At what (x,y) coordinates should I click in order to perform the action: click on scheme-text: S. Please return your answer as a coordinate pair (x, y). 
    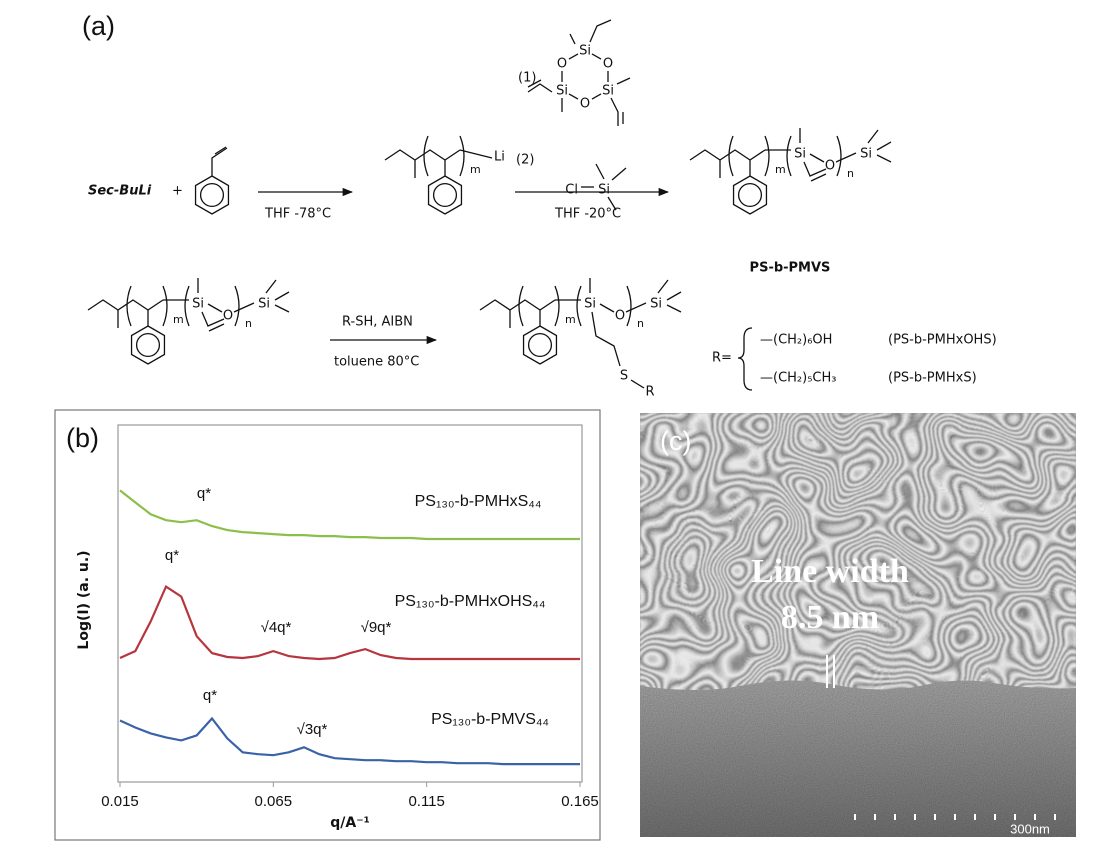
    Looking at the image, I should click on (624, 376).